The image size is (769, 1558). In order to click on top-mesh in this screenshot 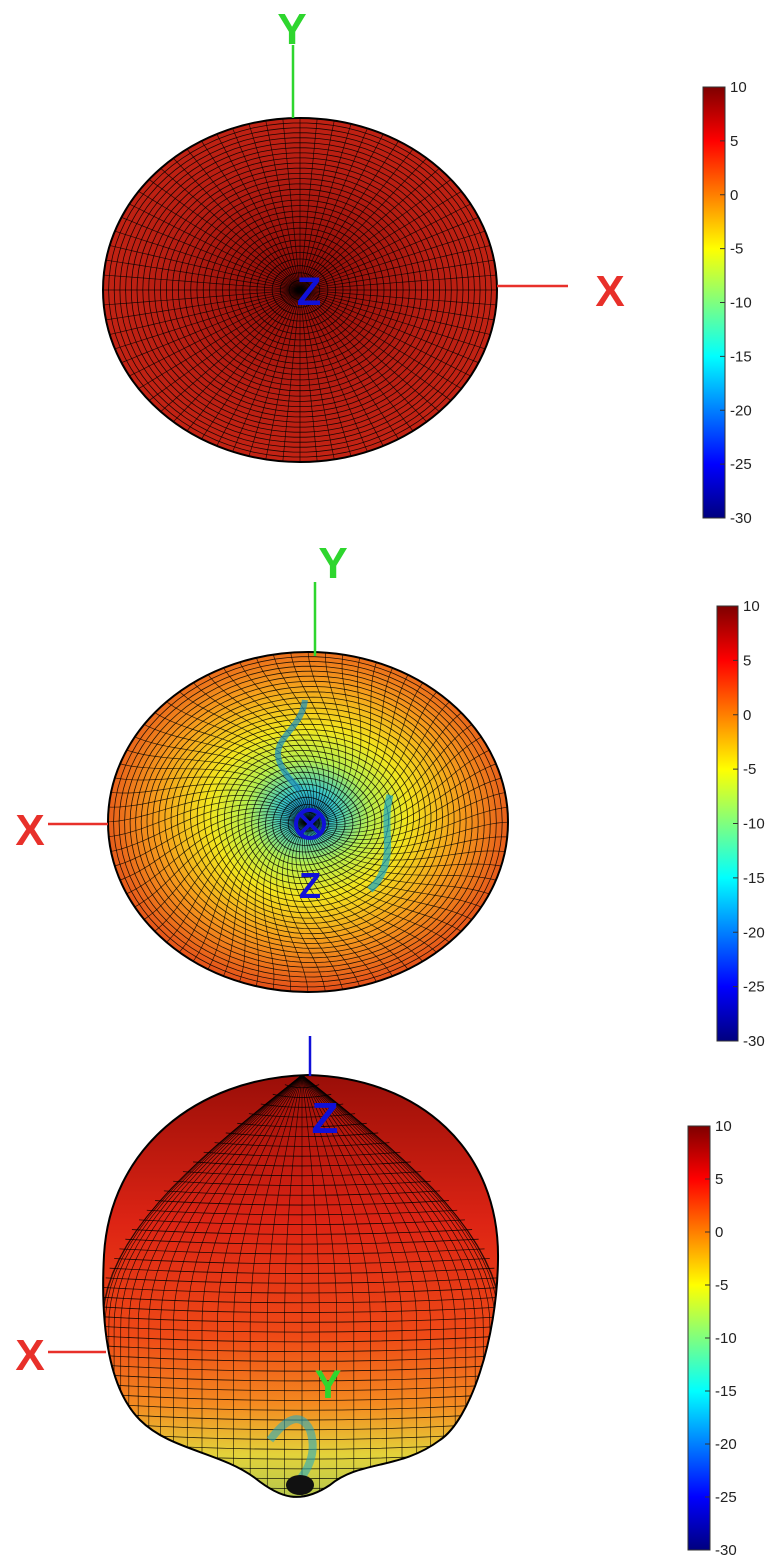, I will do `click(300, 290)`.